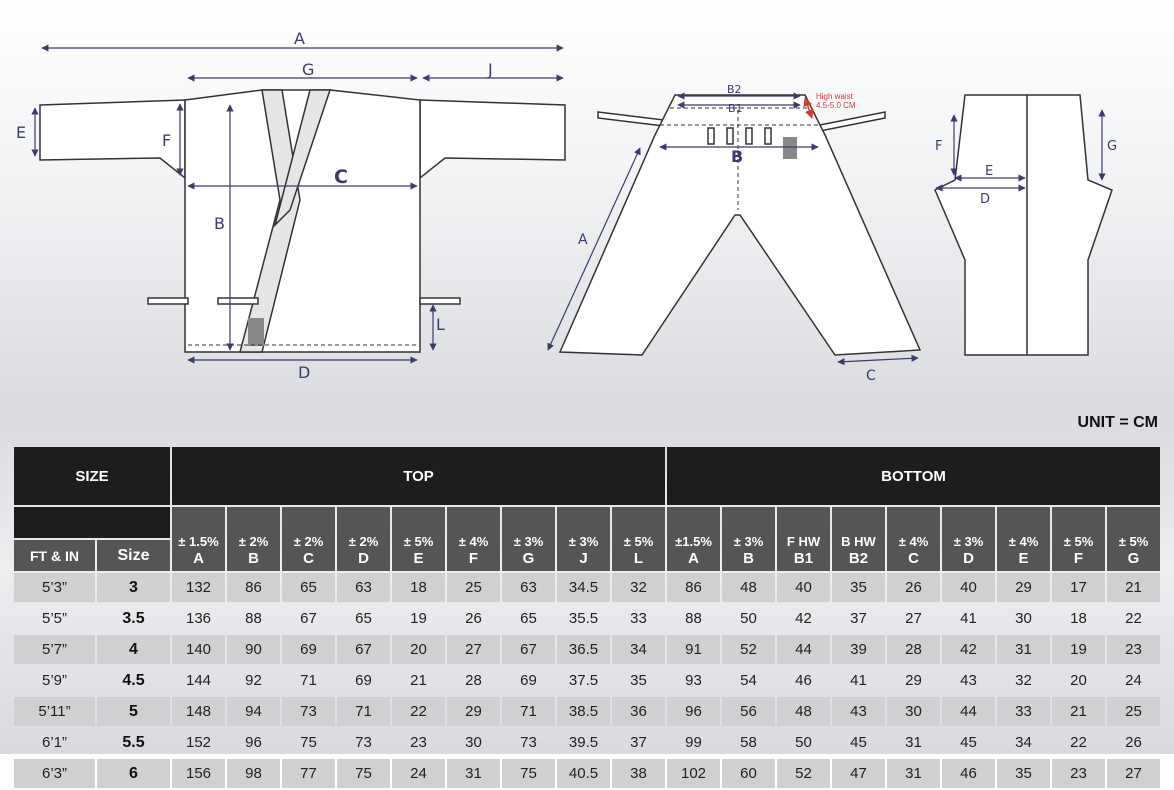 This screenshot has width=1174, height=790. I want to click on top-value-cell: 21, so click(418, 680).